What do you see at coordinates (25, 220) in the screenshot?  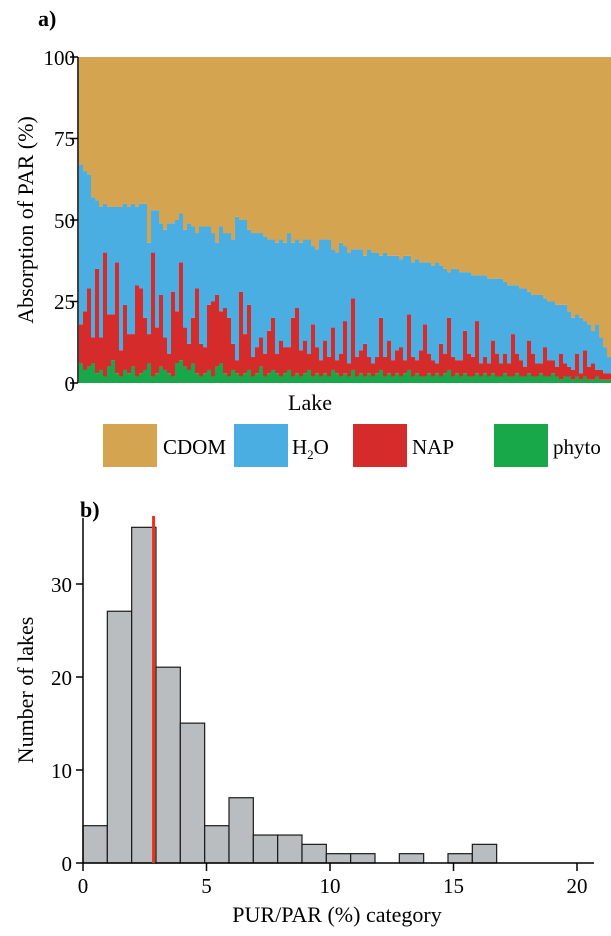 I see `panel-a-y-axis-title: Absorption of PAR (%)` at bounding box center [25, 220].